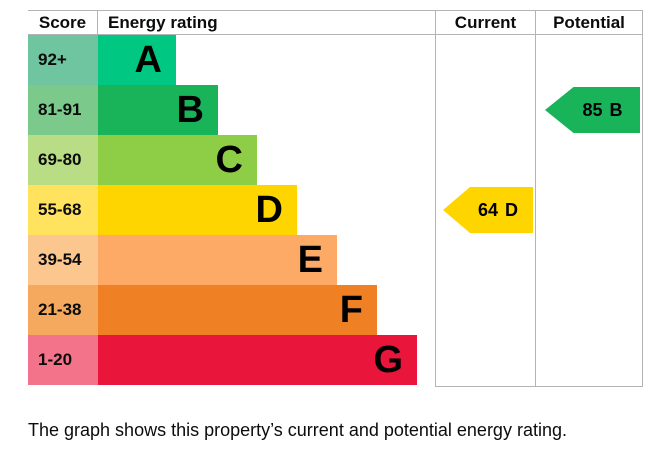 This screenshot has width=667, height=449. Describe the element at coordinates (63, 310) in the screenshot. I see `score-cell: 21-38` at that location.